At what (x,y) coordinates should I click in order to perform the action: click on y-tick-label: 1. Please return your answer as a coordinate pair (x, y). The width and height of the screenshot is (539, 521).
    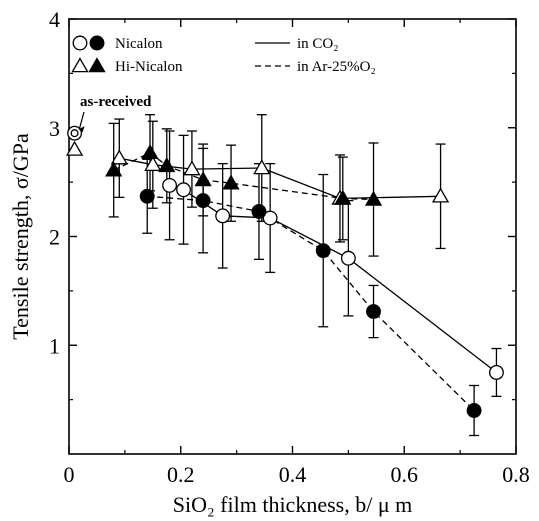
    Looking at the image, I should click on (54, 345).